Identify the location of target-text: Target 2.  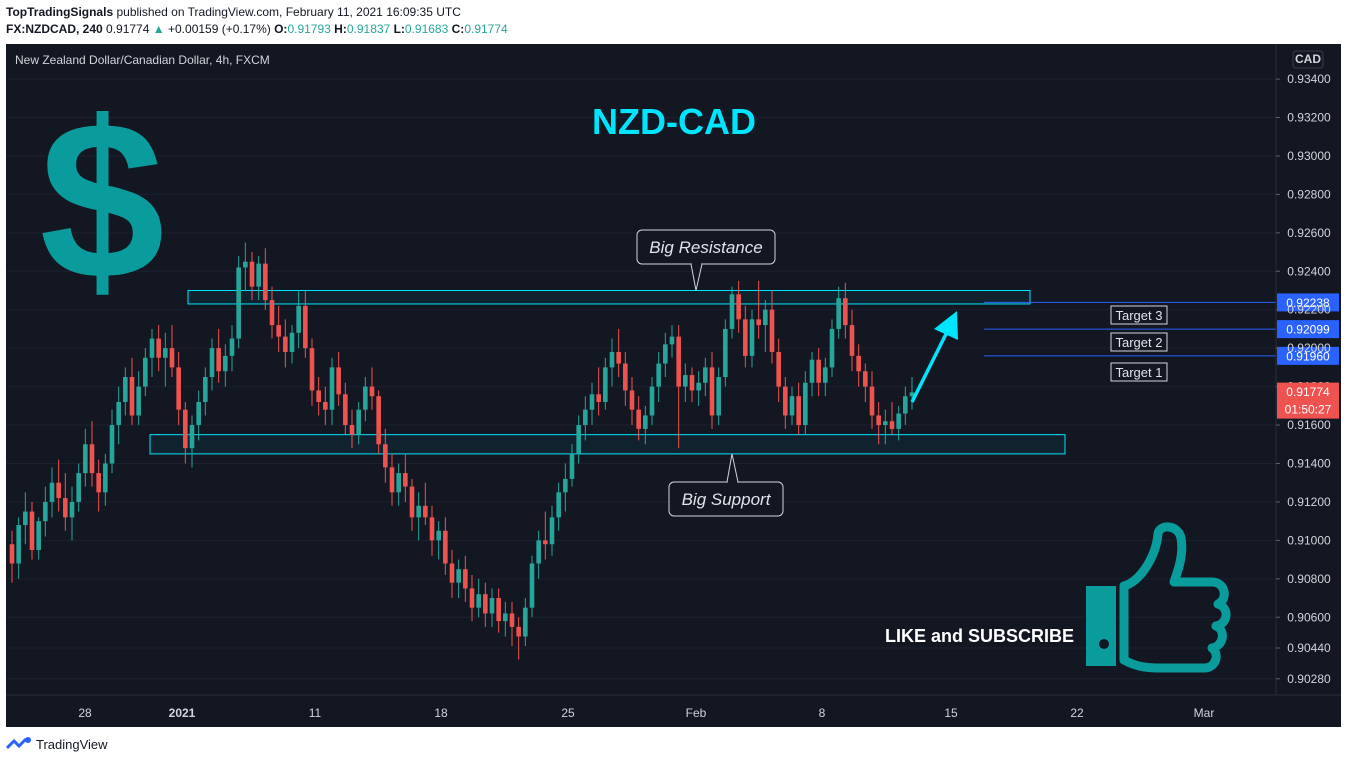
(1139, 342).